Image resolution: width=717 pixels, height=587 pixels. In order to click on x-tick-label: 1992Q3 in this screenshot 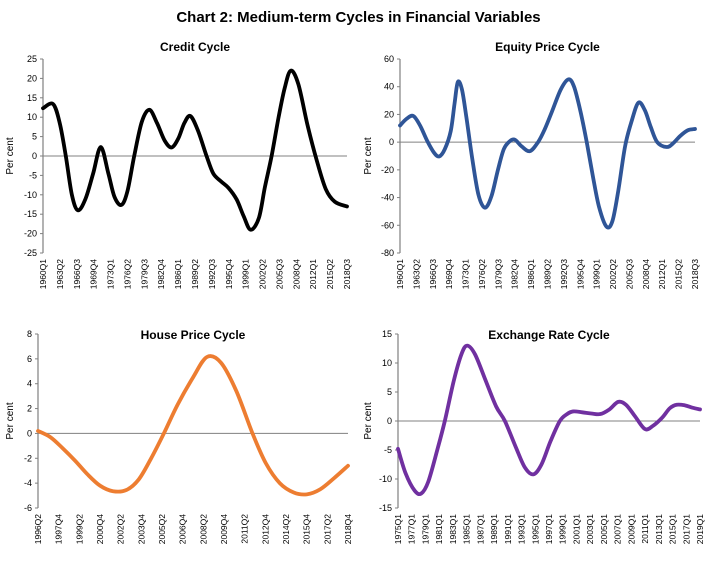, I will do `click(564, 274)`.